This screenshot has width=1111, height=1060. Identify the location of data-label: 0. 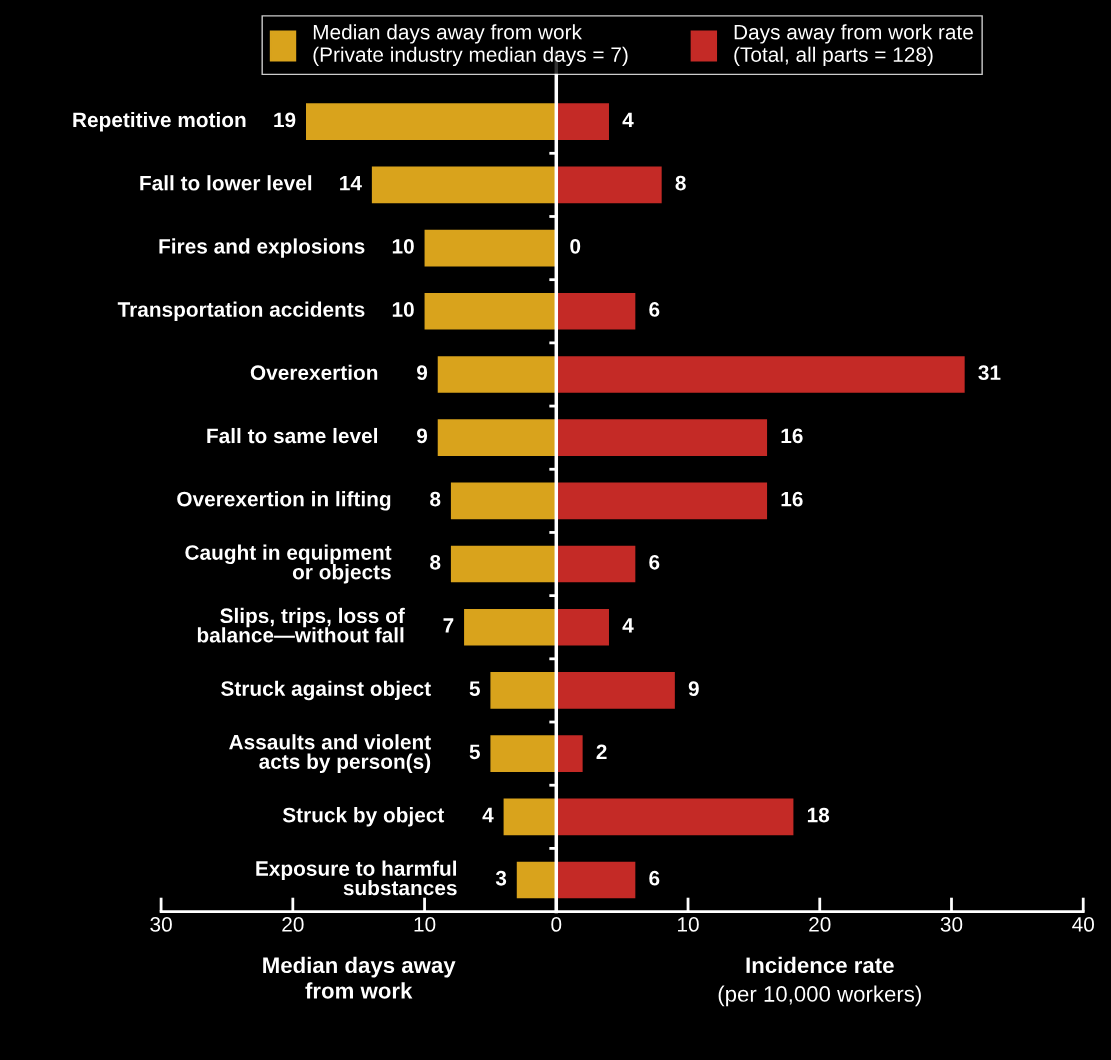
(575, 246).